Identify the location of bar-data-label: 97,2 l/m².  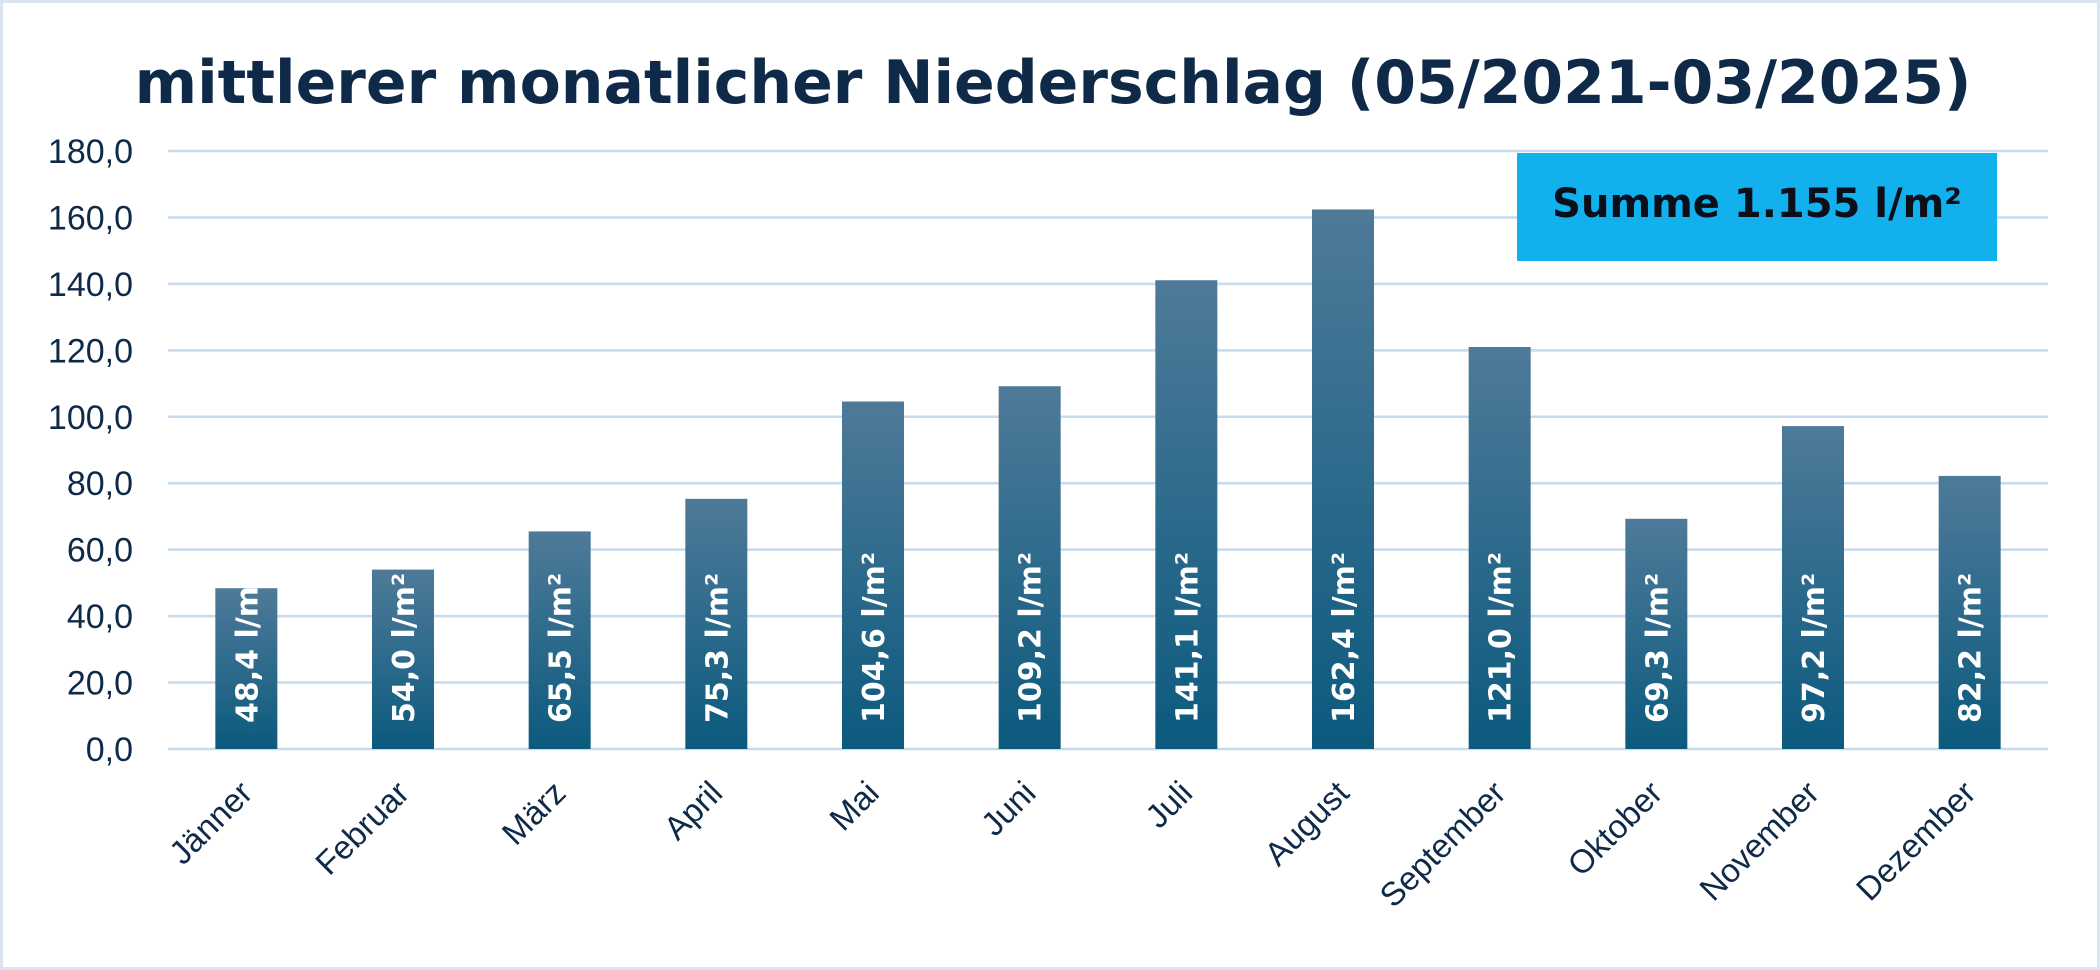
(1814, 648).